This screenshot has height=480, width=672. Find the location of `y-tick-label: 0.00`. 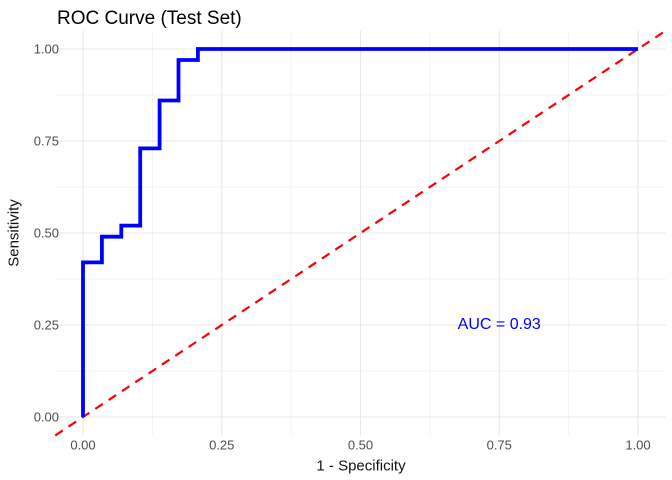

y-tick-label: 0.00 is located at coordinates (46, 417).